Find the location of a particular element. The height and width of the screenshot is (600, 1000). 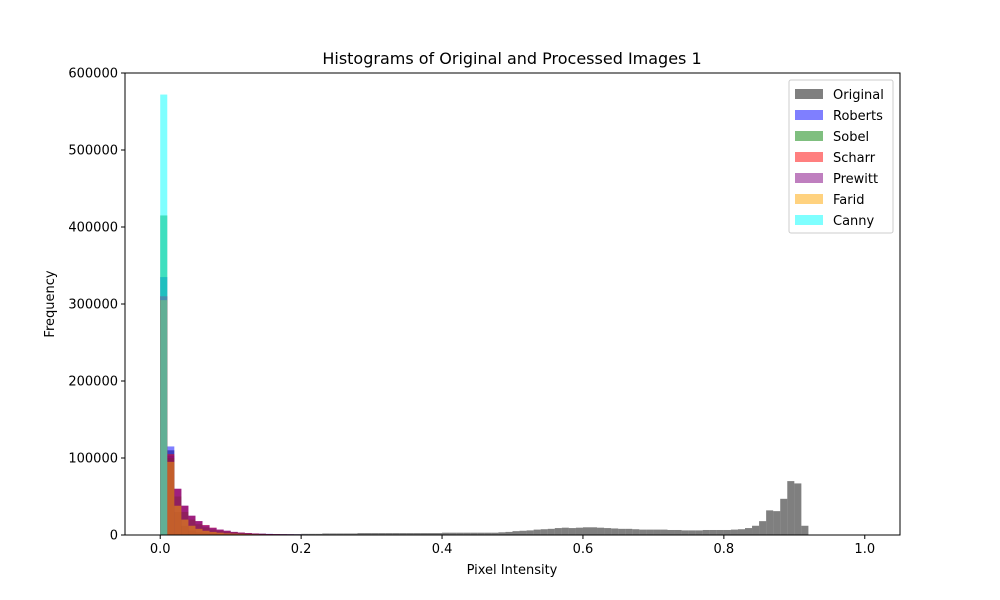

y-axis: 0 100000 200000 300000 400000 500000 600000 is located at coordinates (96, 305).